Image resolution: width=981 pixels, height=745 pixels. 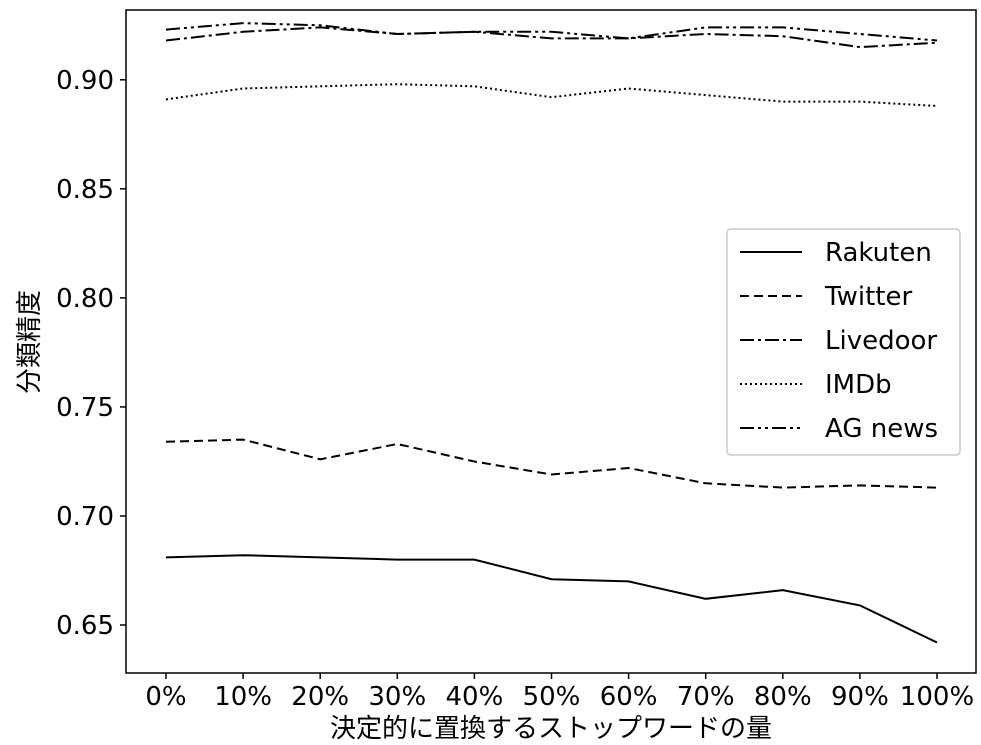 What do you see at coordinates (30, 342) in the screenshot?
I see `y-axis-label: 分類精度` at bounding box center [30, 342].